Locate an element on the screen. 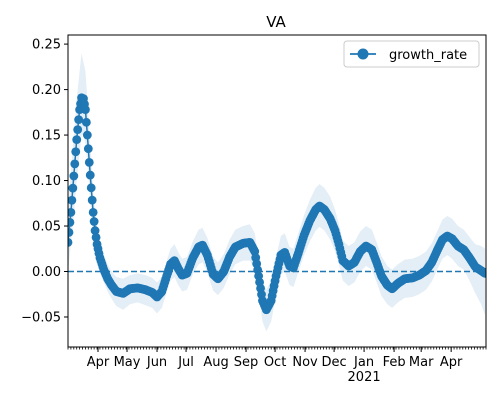 The image size is (500, 400). x-tick-label: Nov is located at coordinates (305, 362).